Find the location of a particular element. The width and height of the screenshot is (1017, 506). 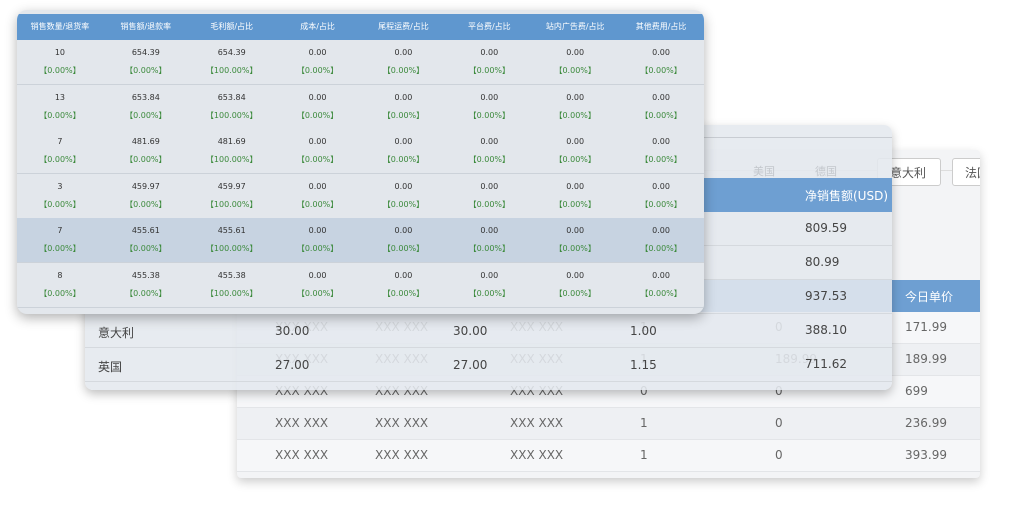

cell-value: 10 is located at coordinates (60, 52).